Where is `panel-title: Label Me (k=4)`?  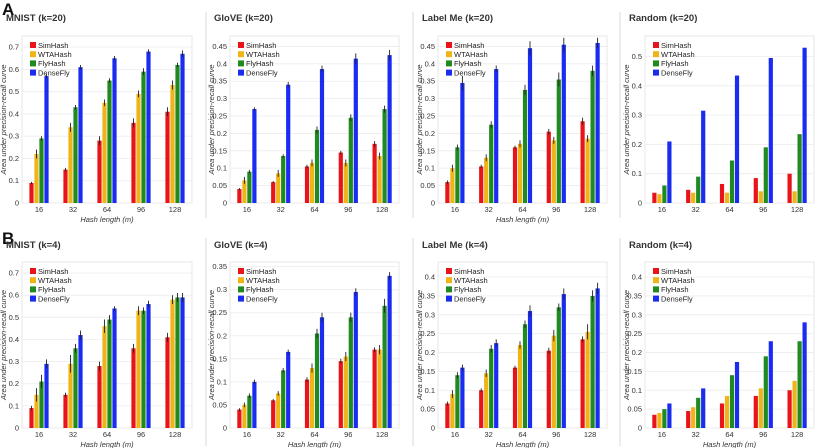 panel-title: Label Me (k=4) is located at coordinates (455, 245).